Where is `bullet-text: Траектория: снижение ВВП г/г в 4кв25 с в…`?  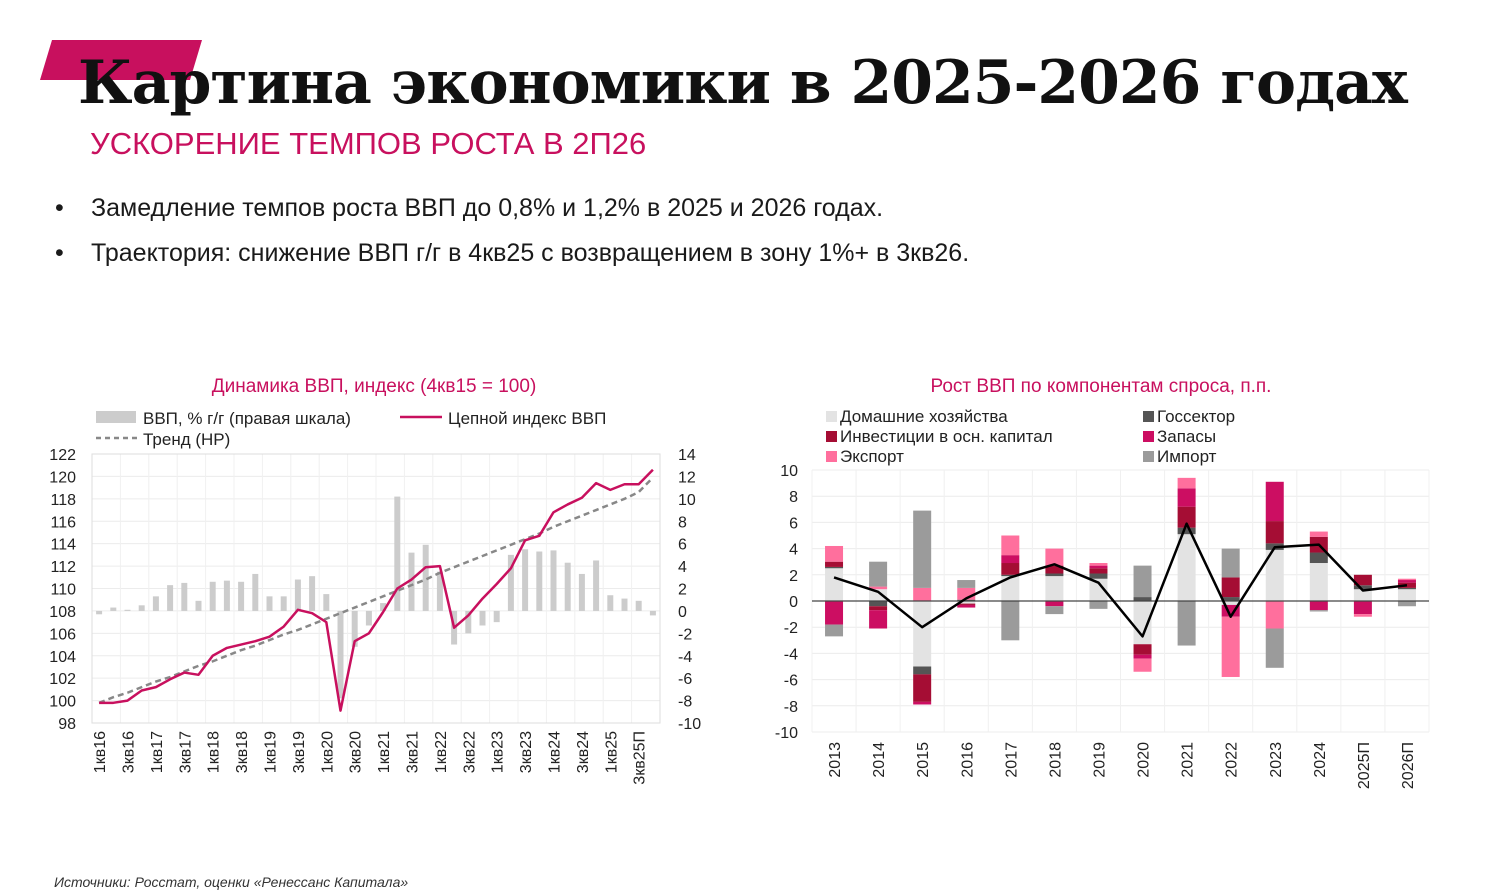 bullet-text: Траектория: снижение ВВП г/г в 4кв25 с в… is located at coordinates (530, 253).